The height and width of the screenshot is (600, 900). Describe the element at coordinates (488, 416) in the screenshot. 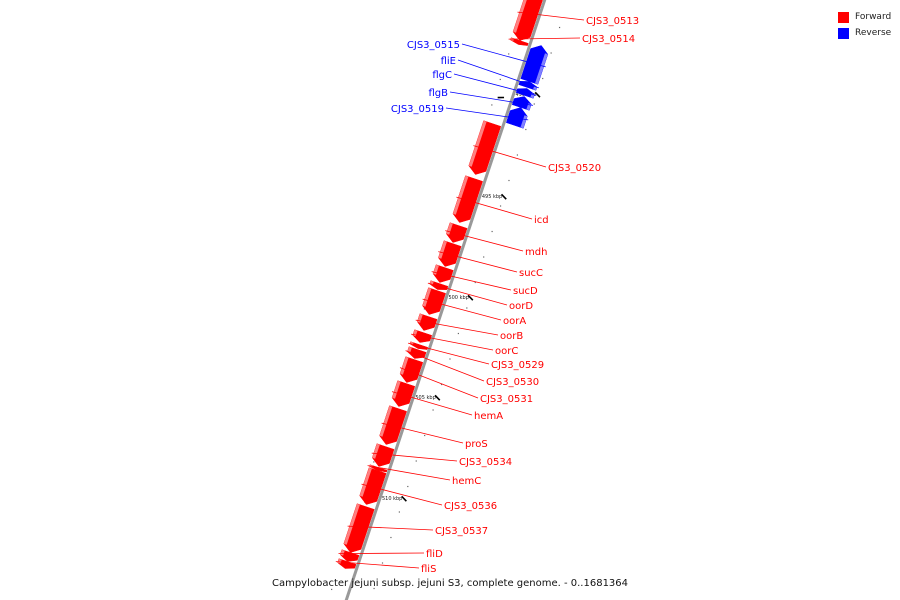

I see `feature-label: hemA` at that location.